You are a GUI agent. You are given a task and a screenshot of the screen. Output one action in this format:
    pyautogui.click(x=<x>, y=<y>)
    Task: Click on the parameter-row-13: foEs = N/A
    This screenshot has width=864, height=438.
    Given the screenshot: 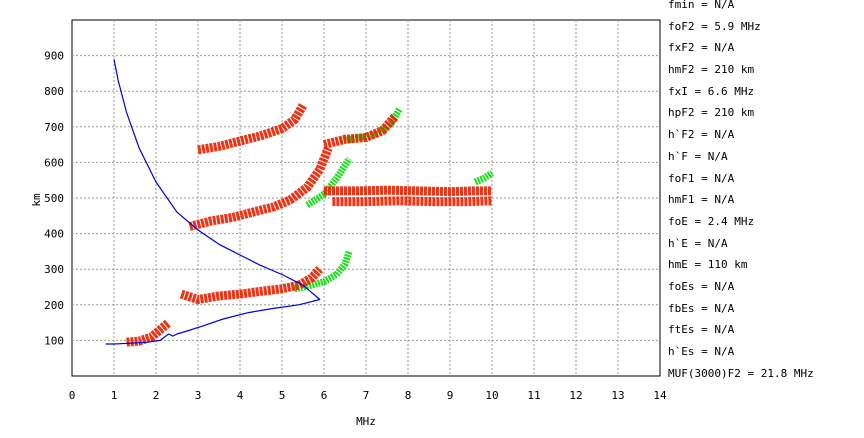 What is the action you would take?
    pyautogui.click(x=701, y=286)
    